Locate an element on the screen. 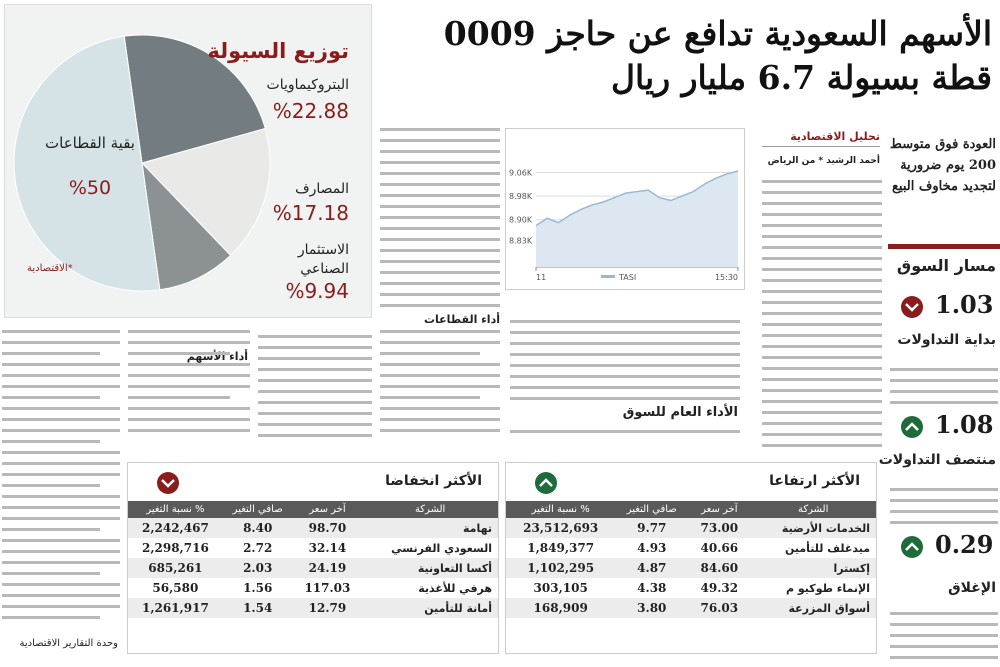 The image size is (1000, 667). market-value: 1.08 is located at coordinates (964, 424).